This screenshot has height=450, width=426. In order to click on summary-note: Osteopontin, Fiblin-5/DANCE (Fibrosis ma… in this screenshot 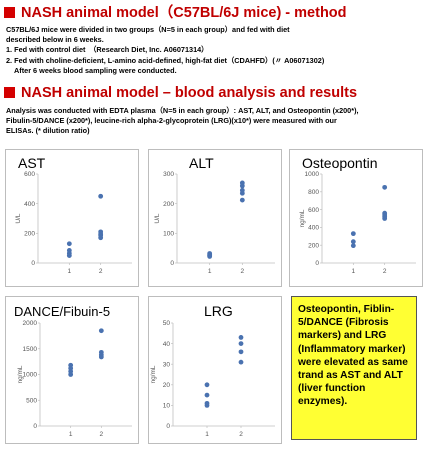, I will do `click(354, 368)`.